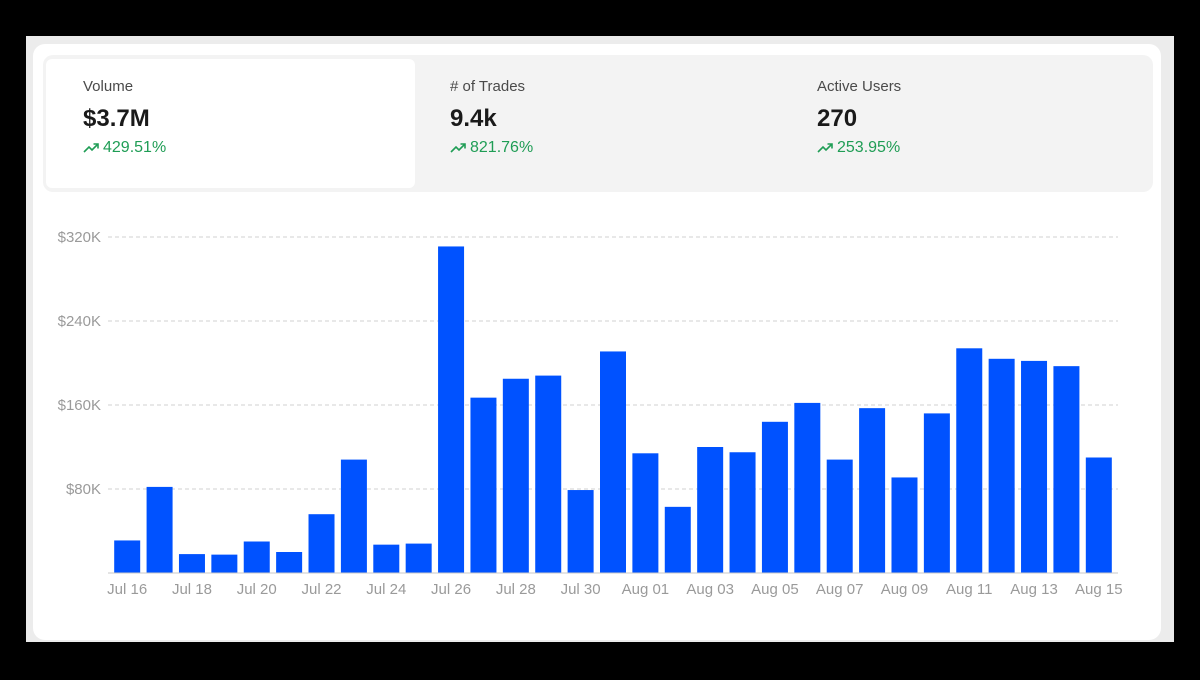 The image size is (1200, 680). I want to click on stat-change-value: 429.51%, so click(135, 147).